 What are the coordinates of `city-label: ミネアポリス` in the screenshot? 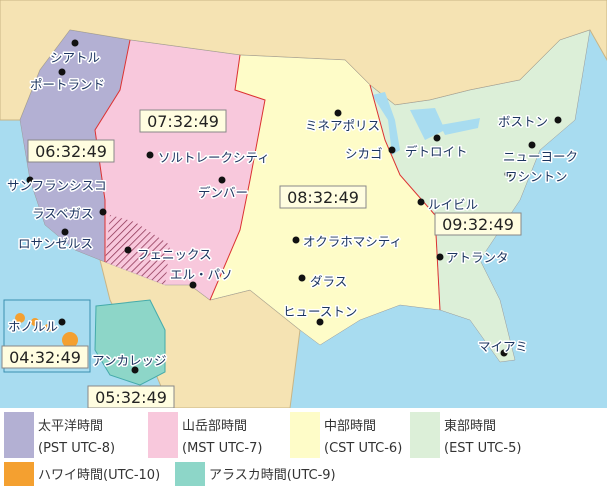 It's located at (342, 125).